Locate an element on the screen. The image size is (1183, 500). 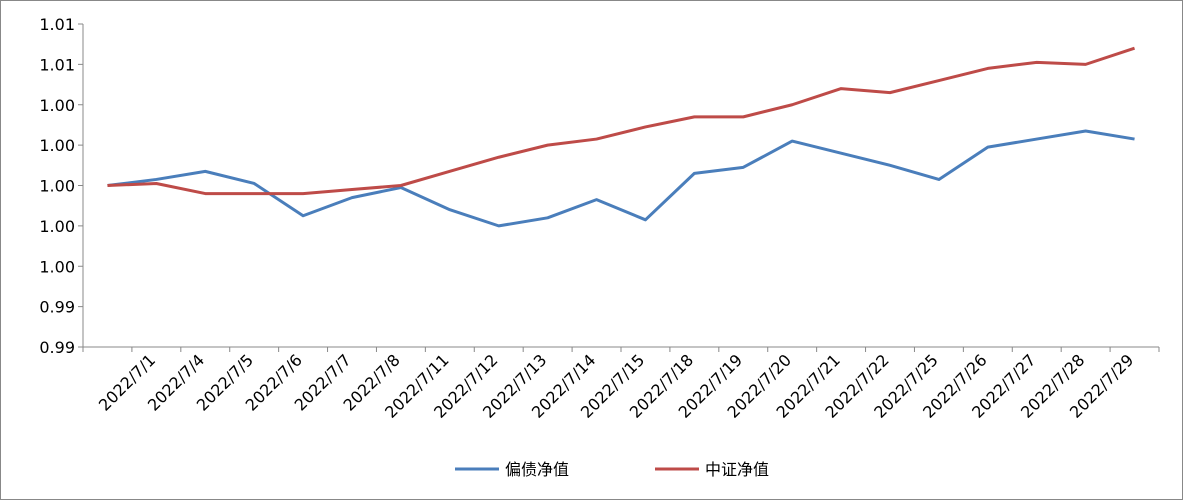
legend-label: 中证净值 is located at coordinates (737, 469).